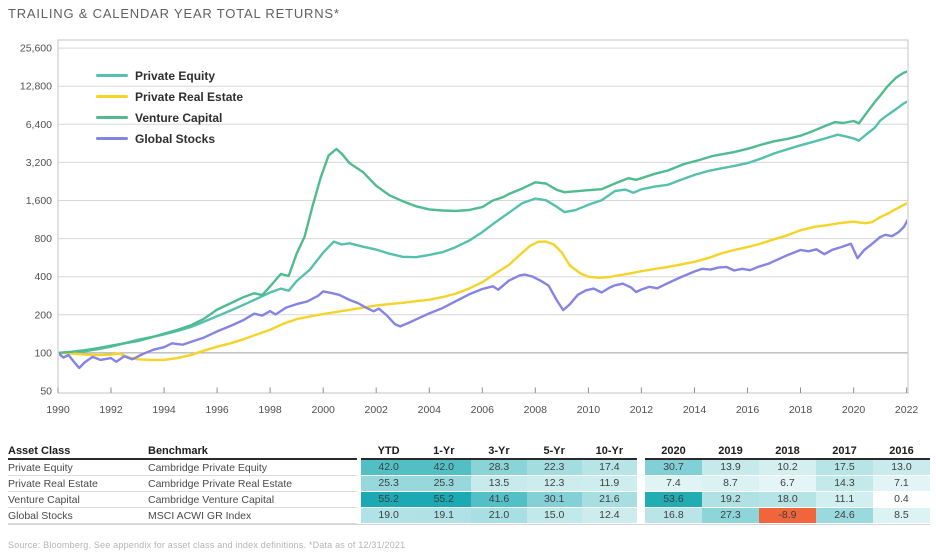  I want to click on calendar-value-cell: -8.9, so click(787, 515).